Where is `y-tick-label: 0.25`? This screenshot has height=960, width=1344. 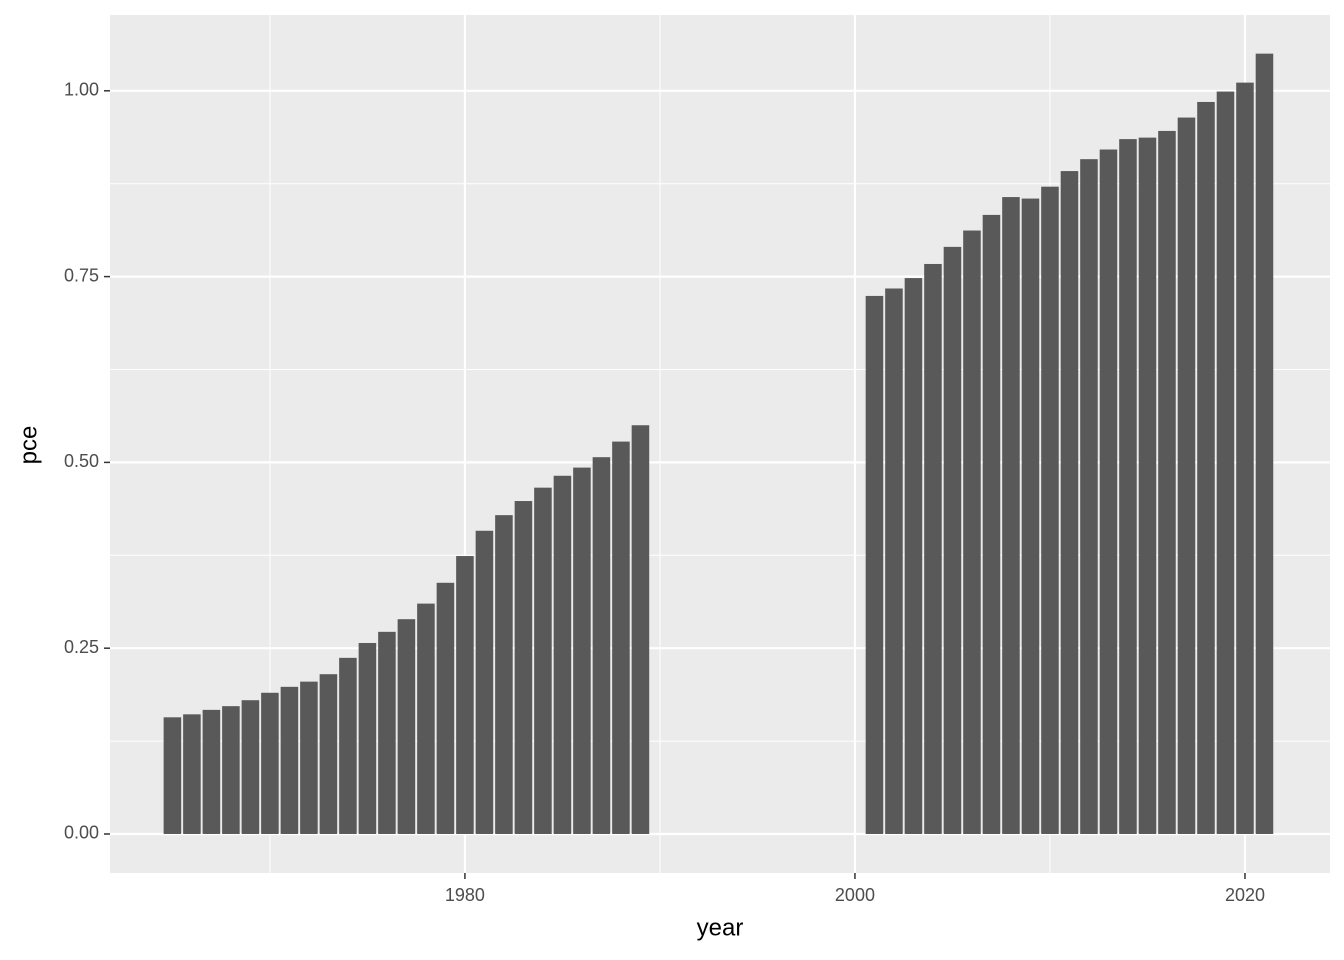
y-tick-label: 0.25 is located at coordinates (81, 647).